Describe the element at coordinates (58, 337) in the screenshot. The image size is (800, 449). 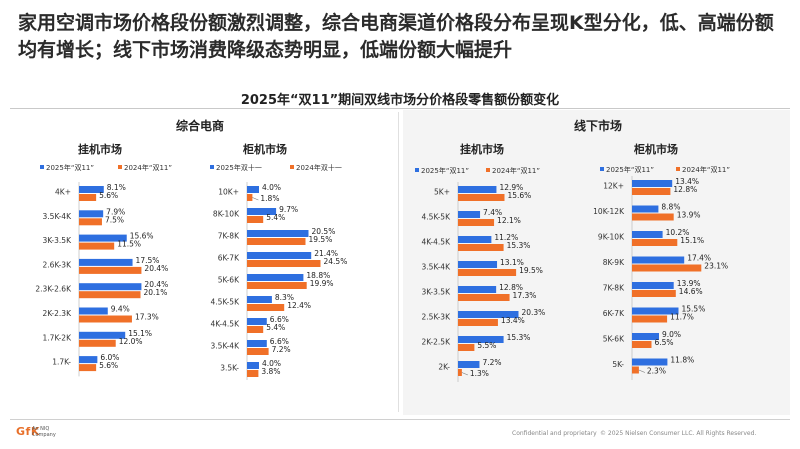
I see `category-label: 1.7K-2K` at that location.